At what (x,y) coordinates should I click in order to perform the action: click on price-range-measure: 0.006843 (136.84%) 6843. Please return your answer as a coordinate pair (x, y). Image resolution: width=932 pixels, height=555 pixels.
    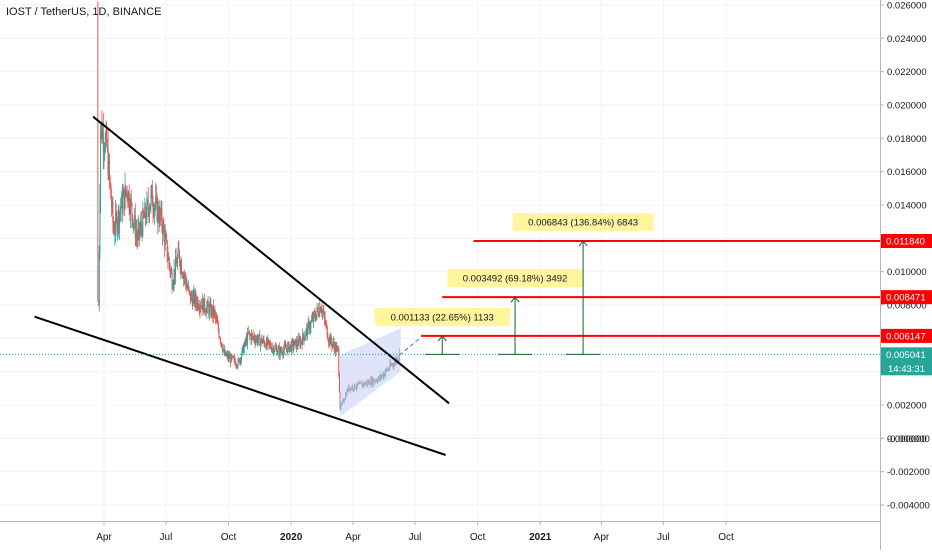
    Looking at the image, I should click on (583, 284).